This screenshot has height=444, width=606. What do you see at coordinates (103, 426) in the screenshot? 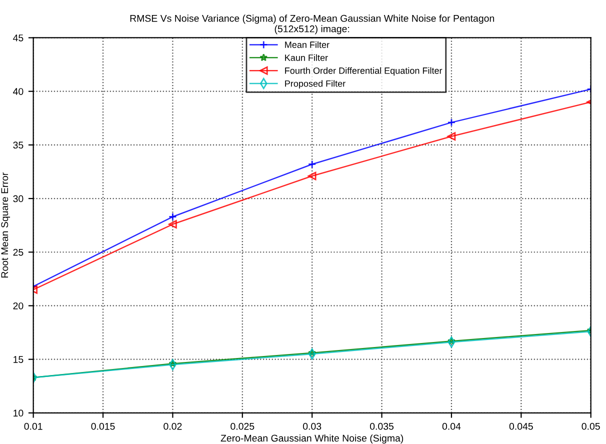
I see `x-tick-label: 0.015` at bounding box center [103, 426].